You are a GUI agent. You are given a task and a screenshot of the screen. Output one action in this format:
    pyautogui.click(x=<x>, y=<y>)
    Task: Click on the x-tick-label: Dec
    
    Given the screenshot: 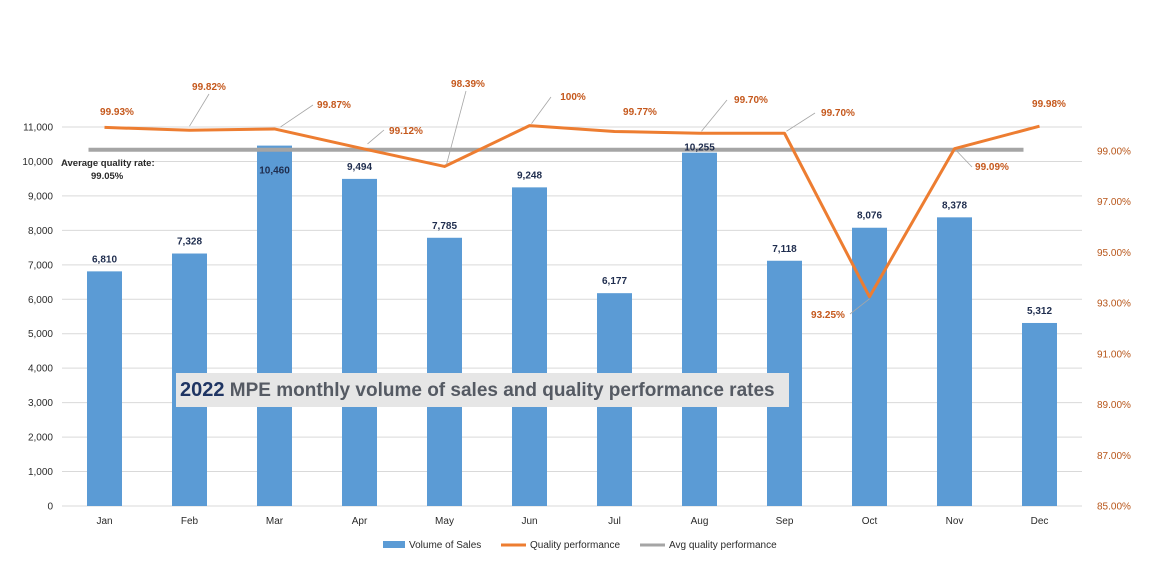 What is the action you would take?
    pyautogui.click(x=1040, y=521)
    